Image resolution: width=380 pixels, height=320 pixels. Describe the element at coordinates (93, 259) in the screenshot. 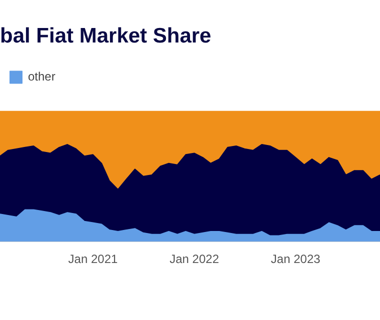

I see `x-tick-label: Jan 2021` at that location.